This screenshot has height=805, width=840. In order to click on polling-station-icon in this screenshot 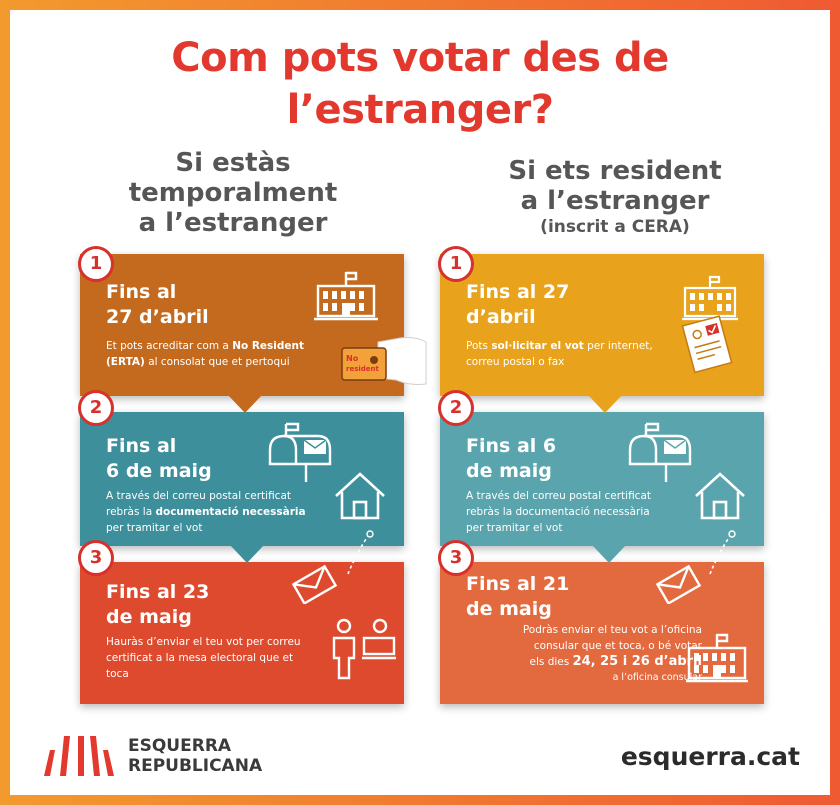, I will do `click(364, 649)`.